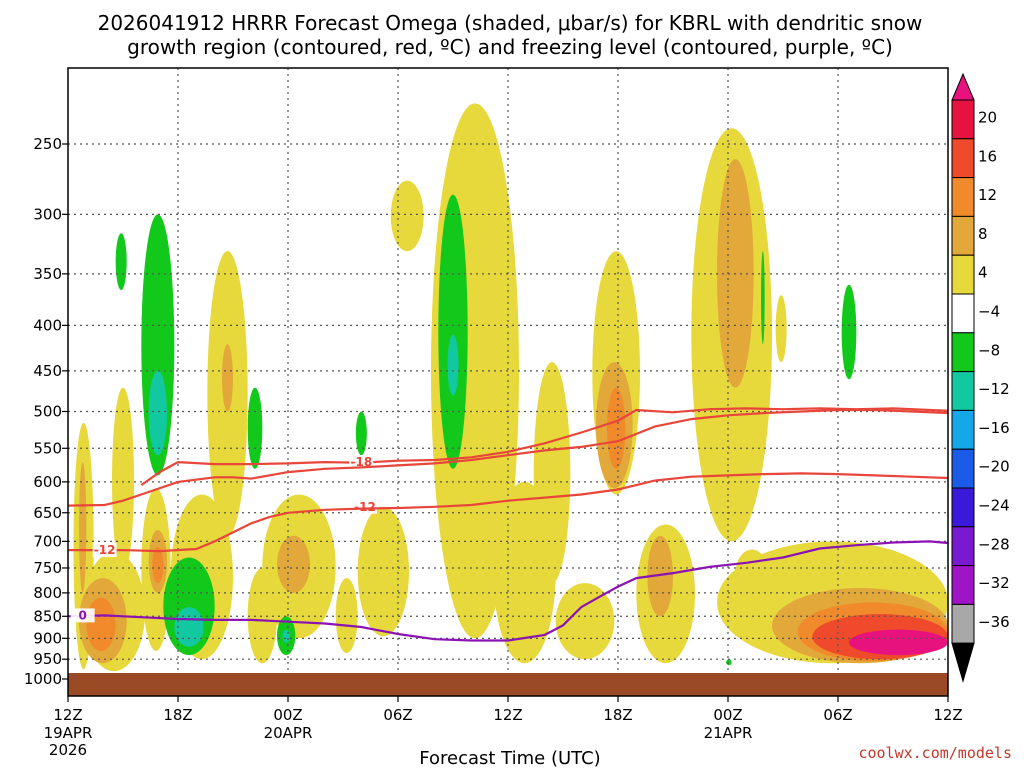  I want to click on y-tick-label-6: 550, so click(47, 448).